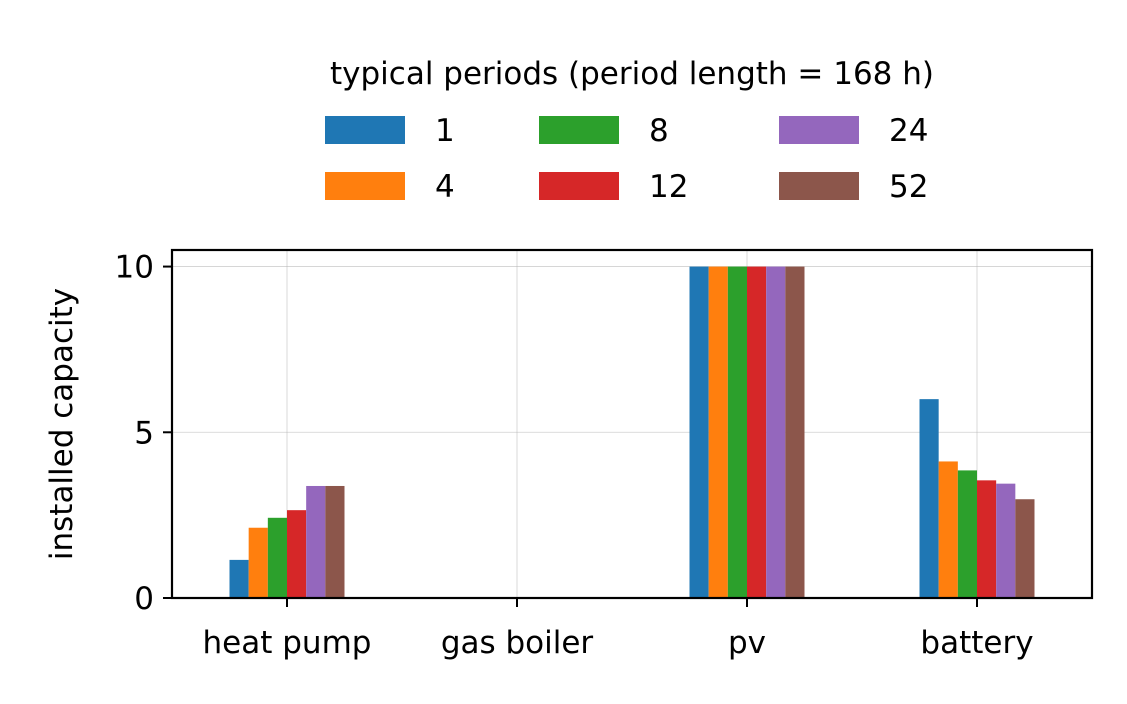 The height and width of the screenshot is (704, 1127). I want to click on bar-series-8-battery, so click(967, 534).